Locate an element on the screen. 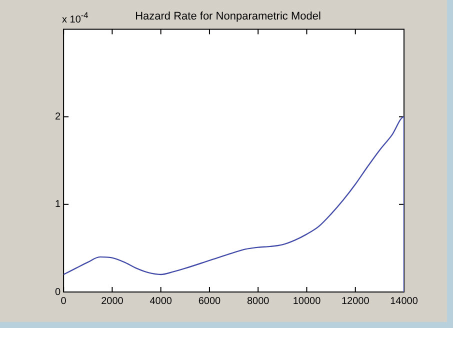 Image resolution: width=455 pixels, height=338 pixels. x-tick-label: 14000 is located at coordinates (404, 301).